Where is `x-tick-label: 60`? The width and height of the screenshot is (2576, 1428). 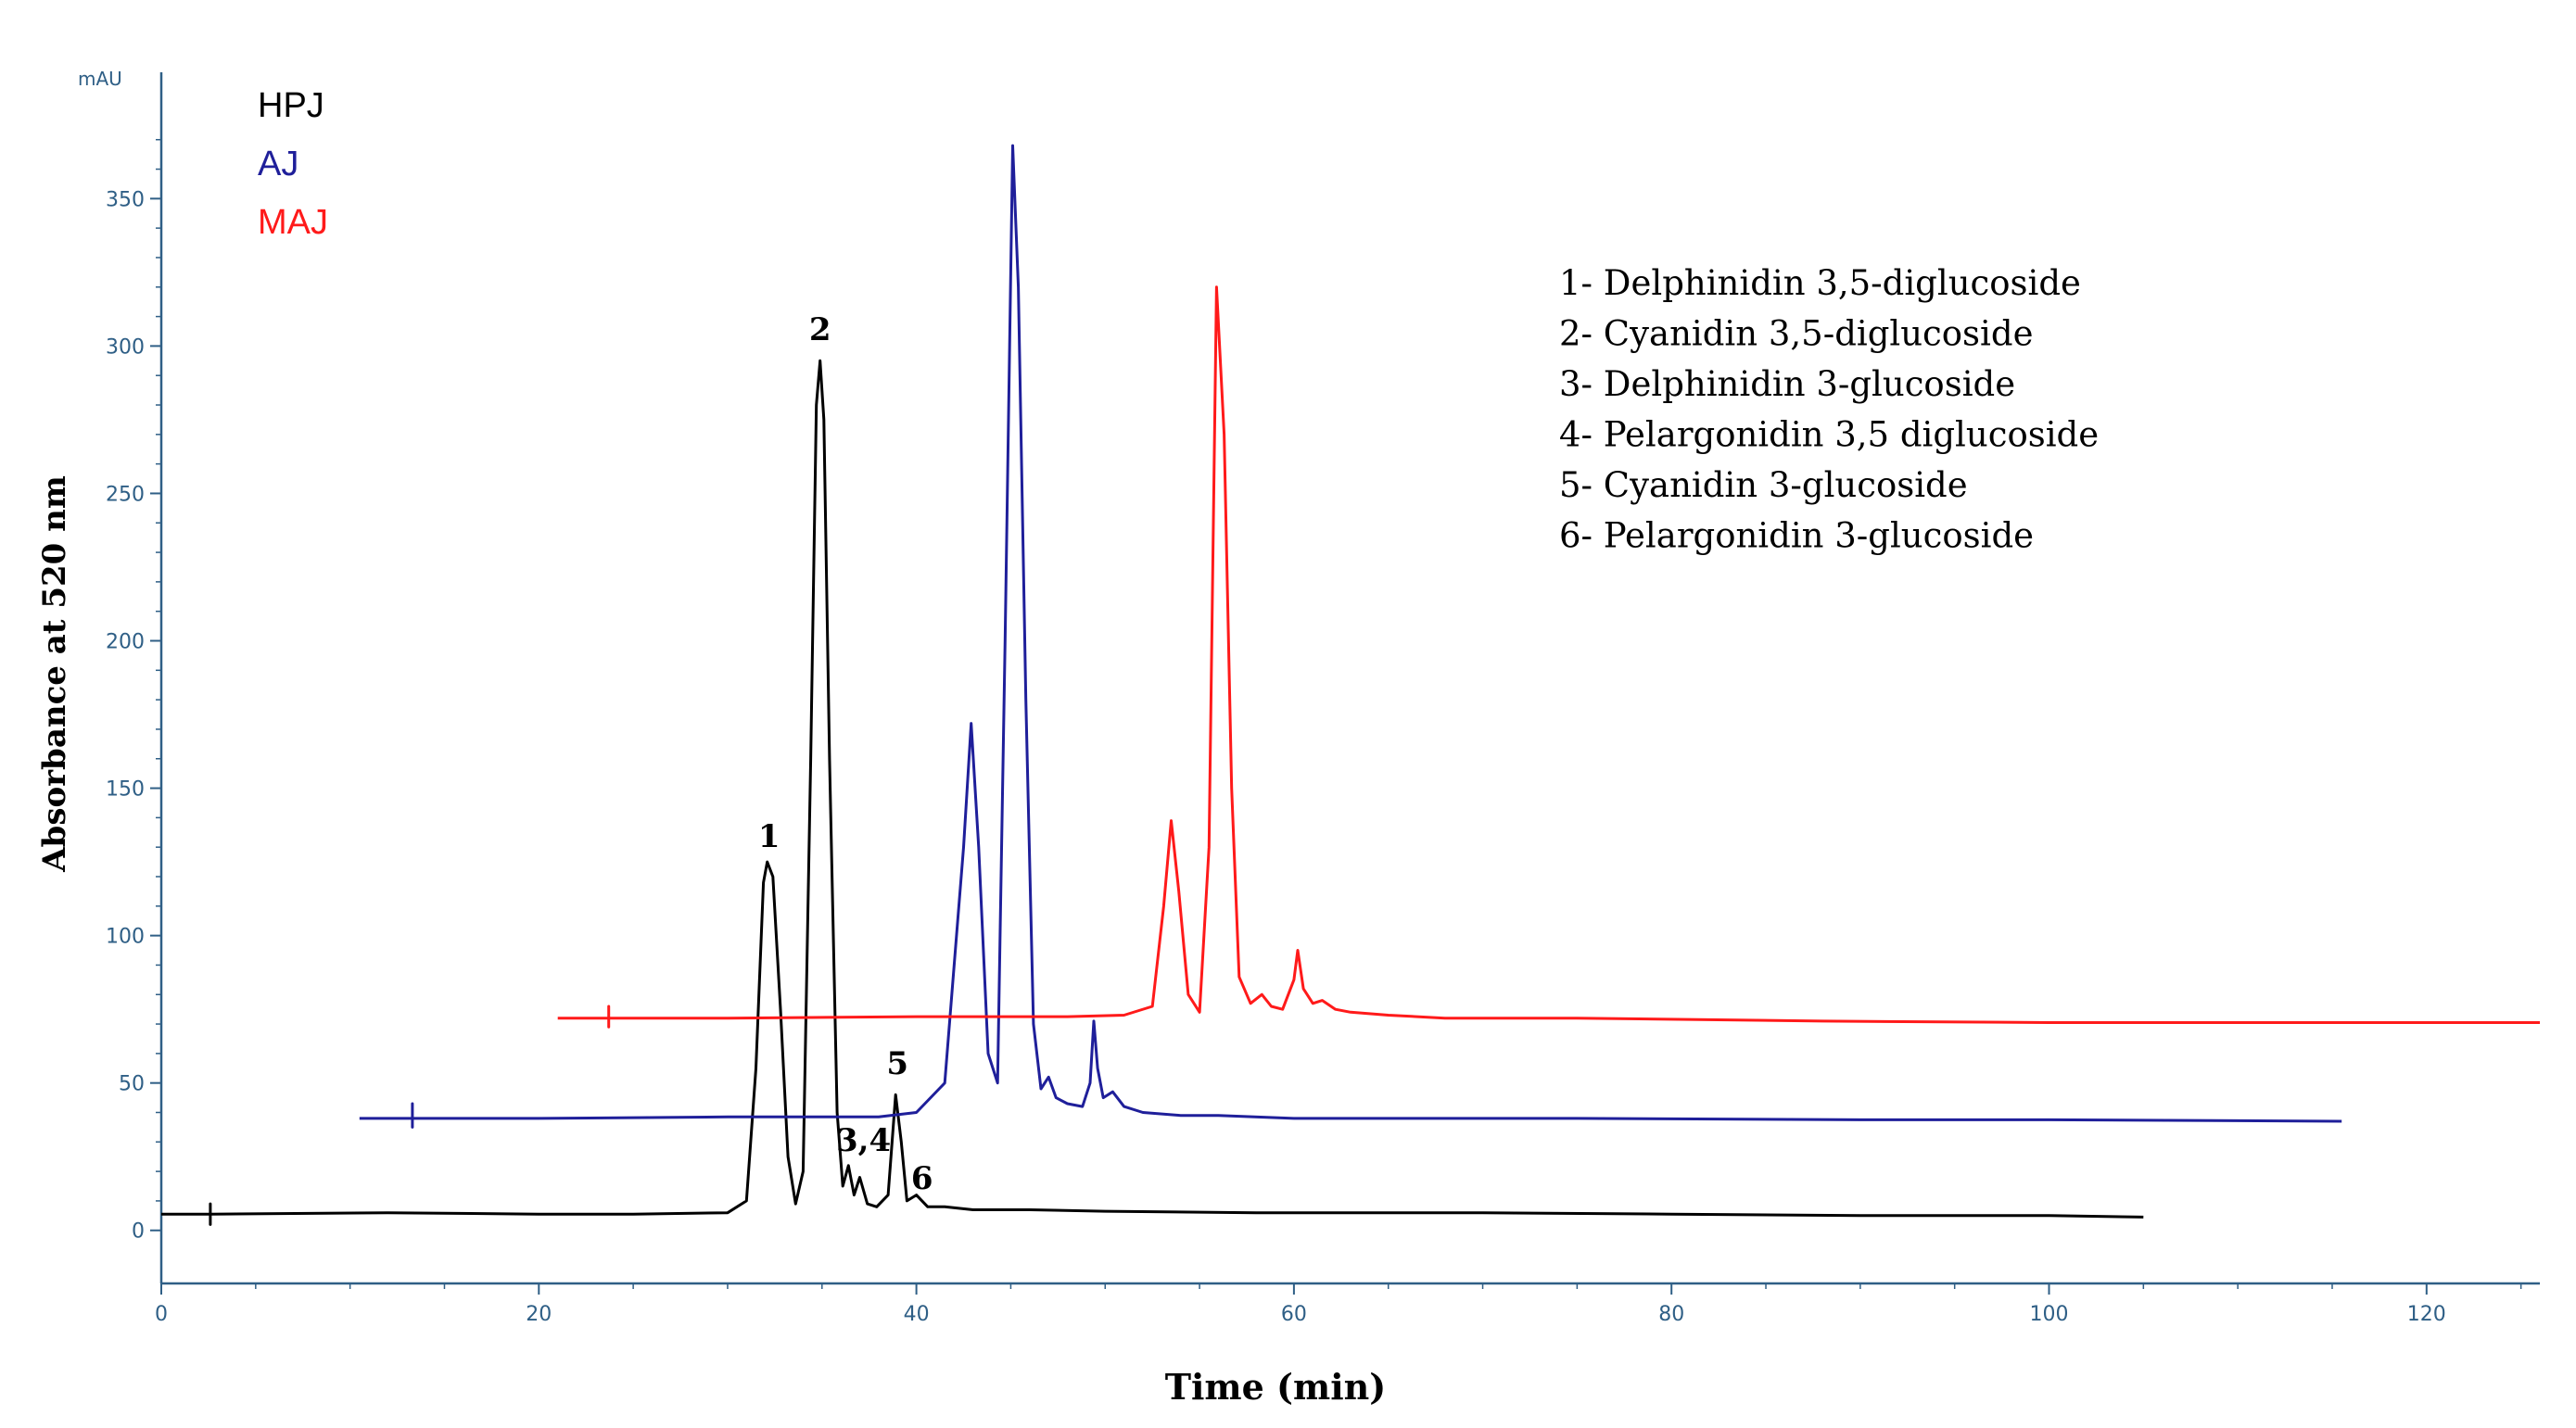
x-tick-label: 60 is located at coordinates (1294, 1314).